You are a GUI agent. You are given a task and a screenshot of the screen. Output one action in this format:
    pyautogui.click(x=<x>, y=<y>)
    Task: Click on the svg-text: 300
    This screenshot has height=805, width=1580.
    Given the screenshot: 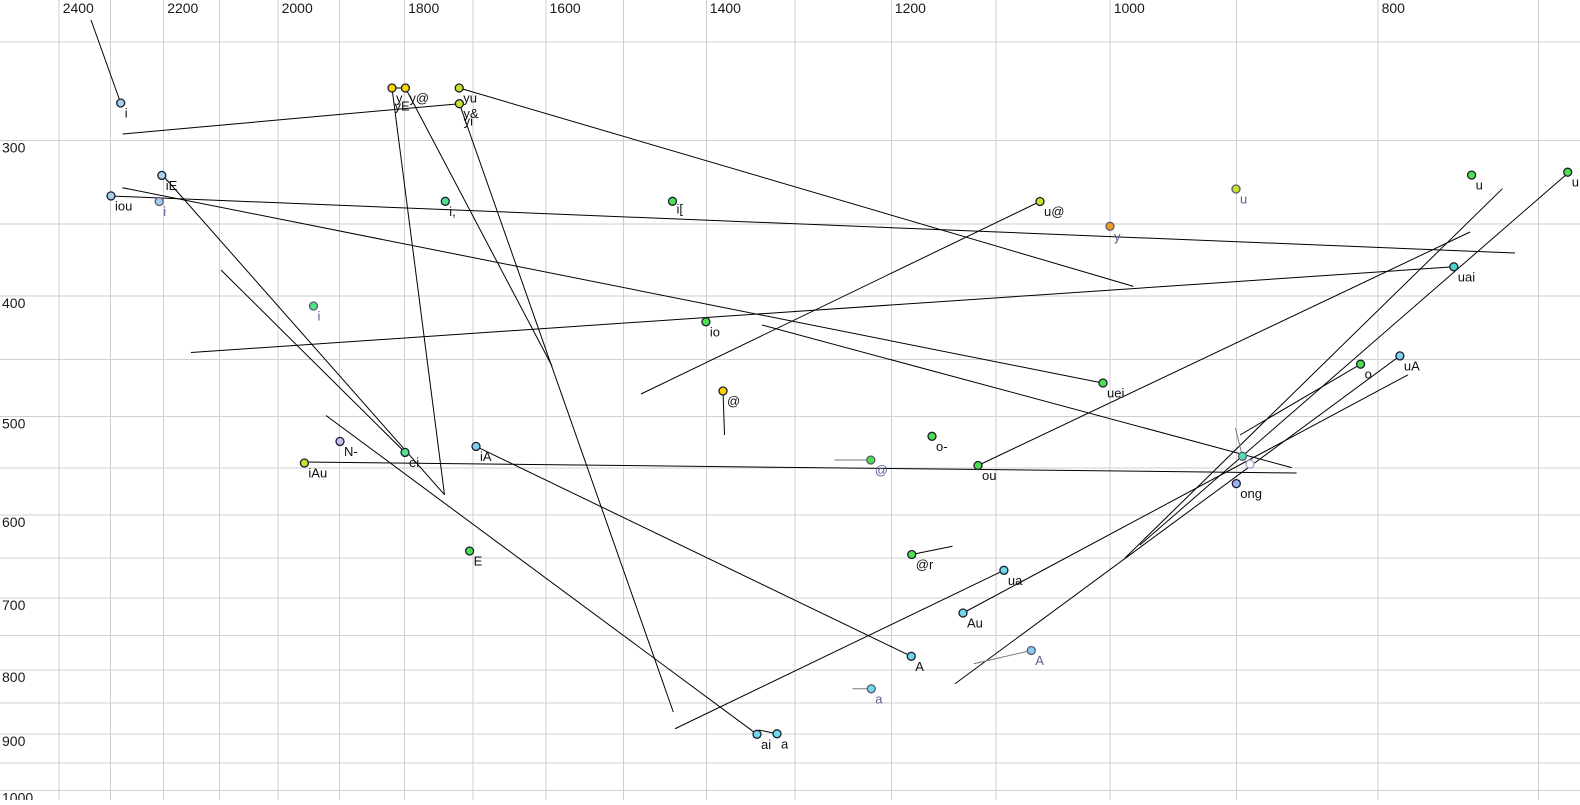 What is the action you would take?
    pyautogui.click(x=14, y=148)
    